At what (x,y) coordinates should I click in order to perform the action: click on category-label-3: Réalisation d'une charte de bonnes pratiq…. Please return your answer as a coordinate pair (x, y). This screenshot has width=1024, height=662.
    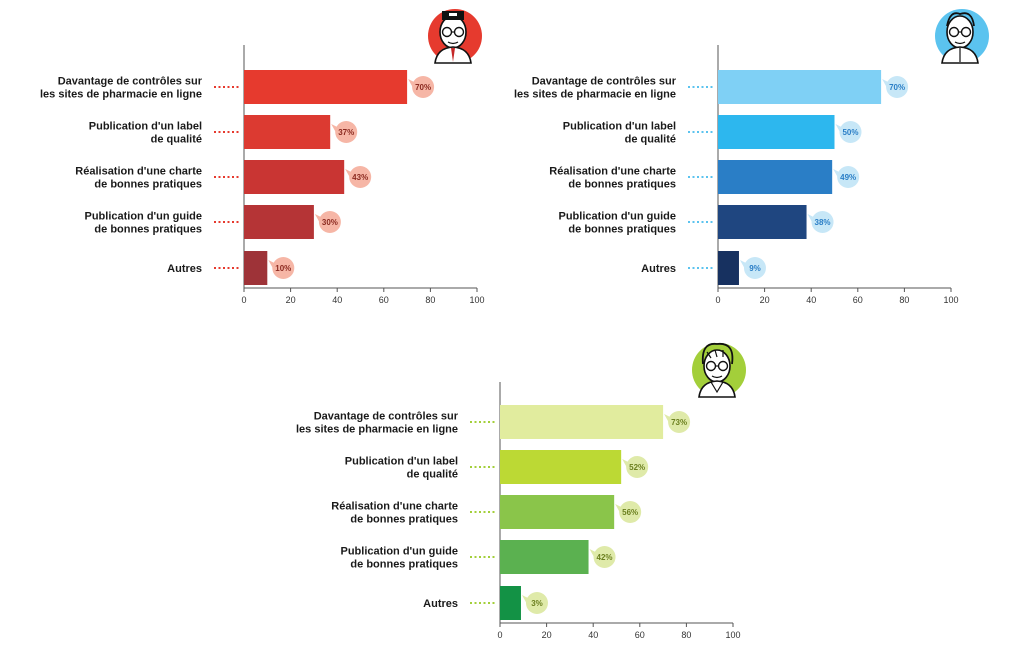
    Looking at the image, I should click on (394, 513).